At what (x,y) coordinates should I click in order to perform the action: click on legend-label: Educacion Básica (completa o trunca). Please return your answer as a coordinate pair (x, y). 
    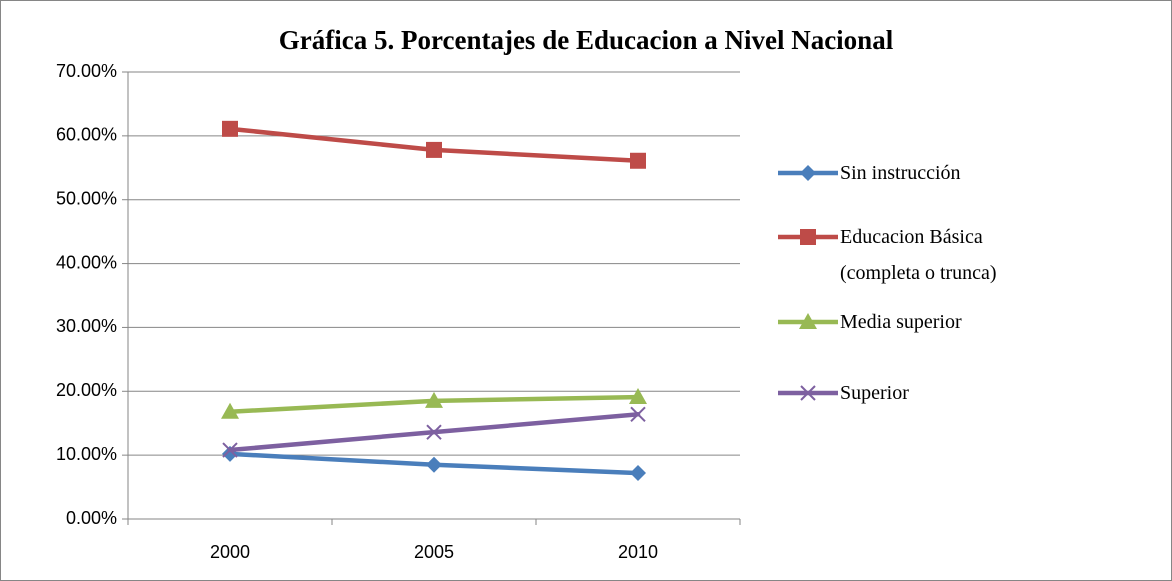
    Looking at the image, I should click on (918, 255).